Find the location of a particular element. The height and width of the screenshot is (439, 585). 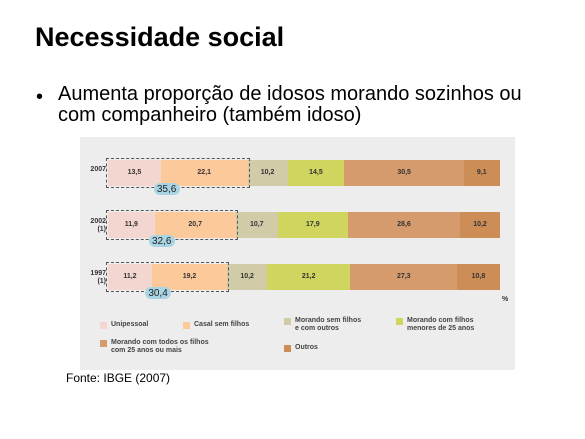

total-label: 35,6 is located at coordinates (166, 189).